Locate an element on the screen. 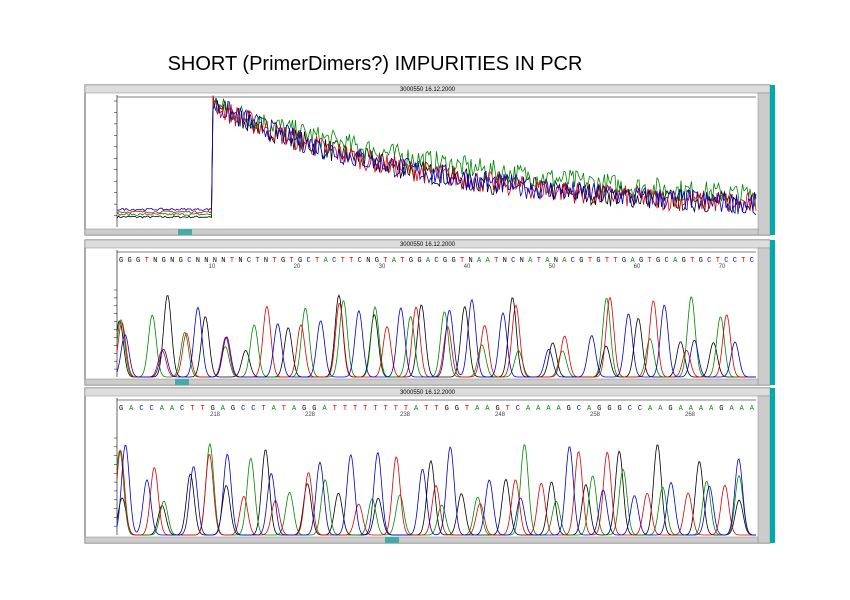 This screenshot has height=600, width=850. position-label: 238 is located at coordinates (405, 415).